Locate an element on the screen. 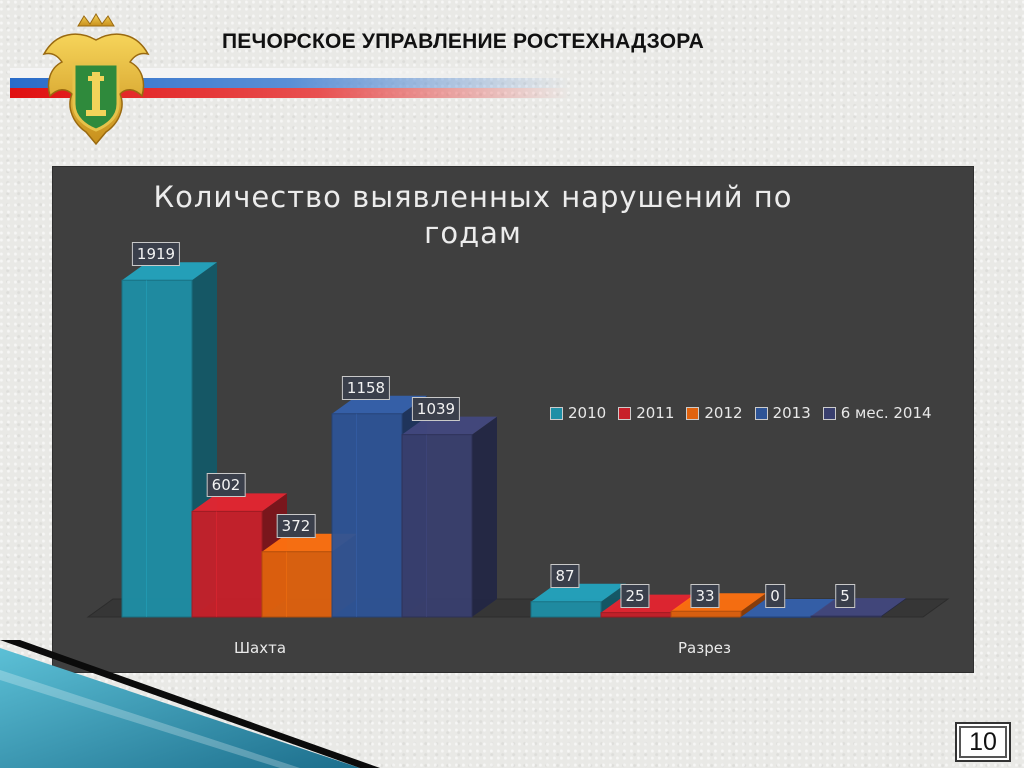 The image size is (1024, 768). flag-stripes is located at coordinates (290, 83).